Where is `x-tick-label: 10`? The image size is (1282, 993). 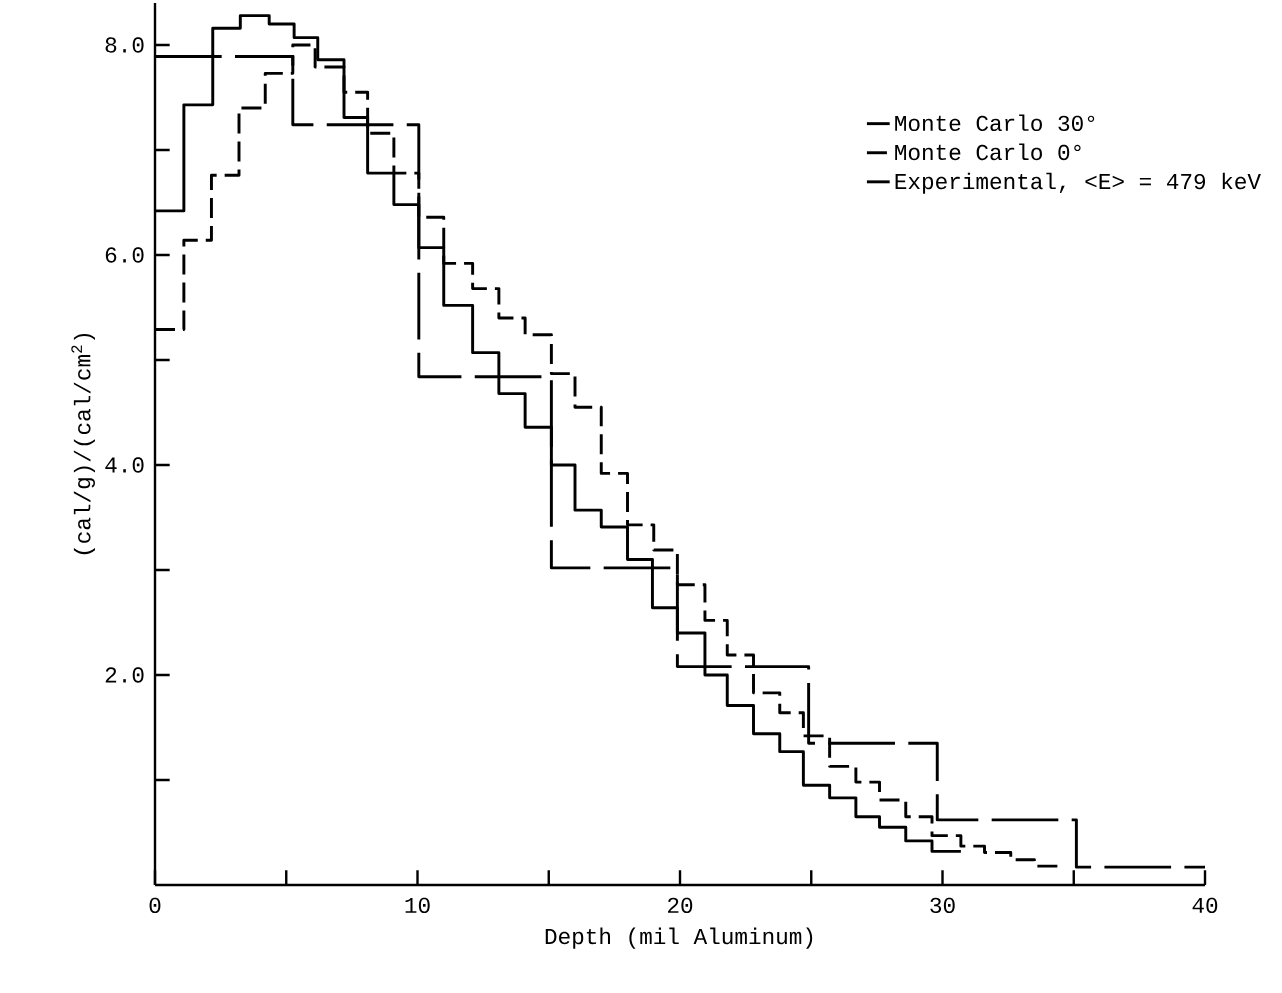
x-tick-label: 10 is located at coordinates (417, 905).